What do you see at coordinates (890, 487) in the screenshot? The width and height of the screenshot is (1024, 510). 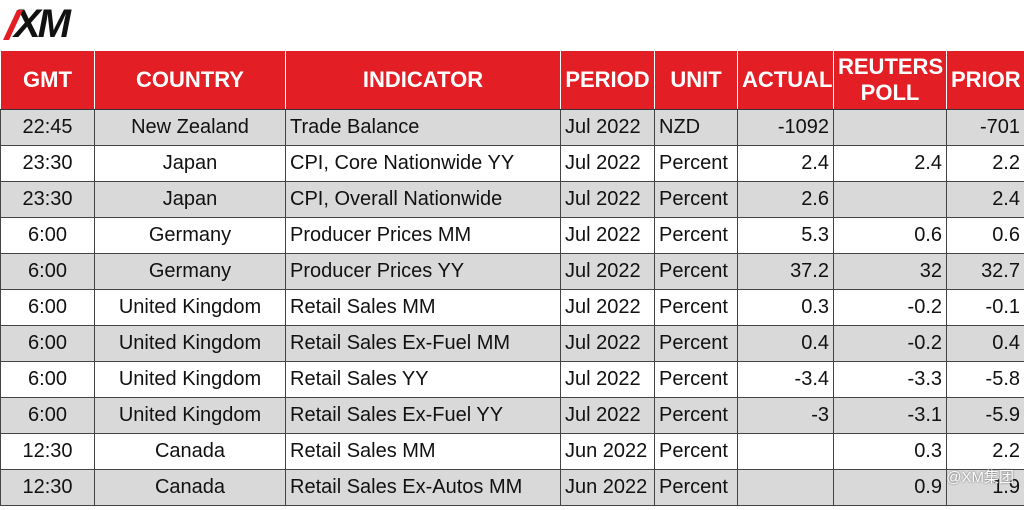 I see `table-cell: 0.9` at bounding box center [890, 487].